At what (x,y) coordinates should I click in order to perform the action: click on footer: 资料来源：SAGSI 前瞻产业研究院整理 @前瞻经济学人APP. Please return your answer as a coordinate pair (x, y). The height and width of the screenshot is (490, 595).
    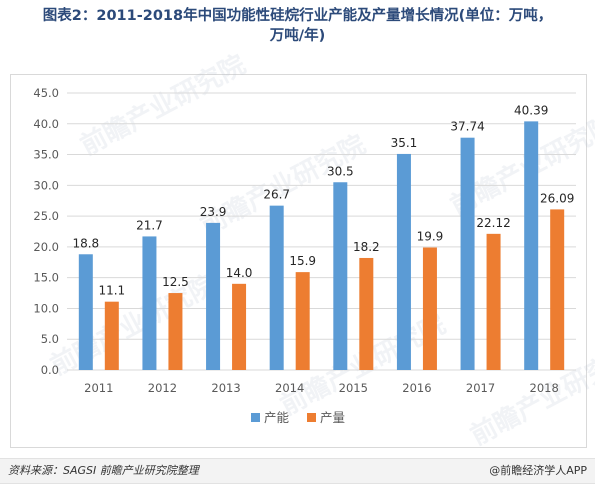
    Looking at the image, I should click on (297, 471).